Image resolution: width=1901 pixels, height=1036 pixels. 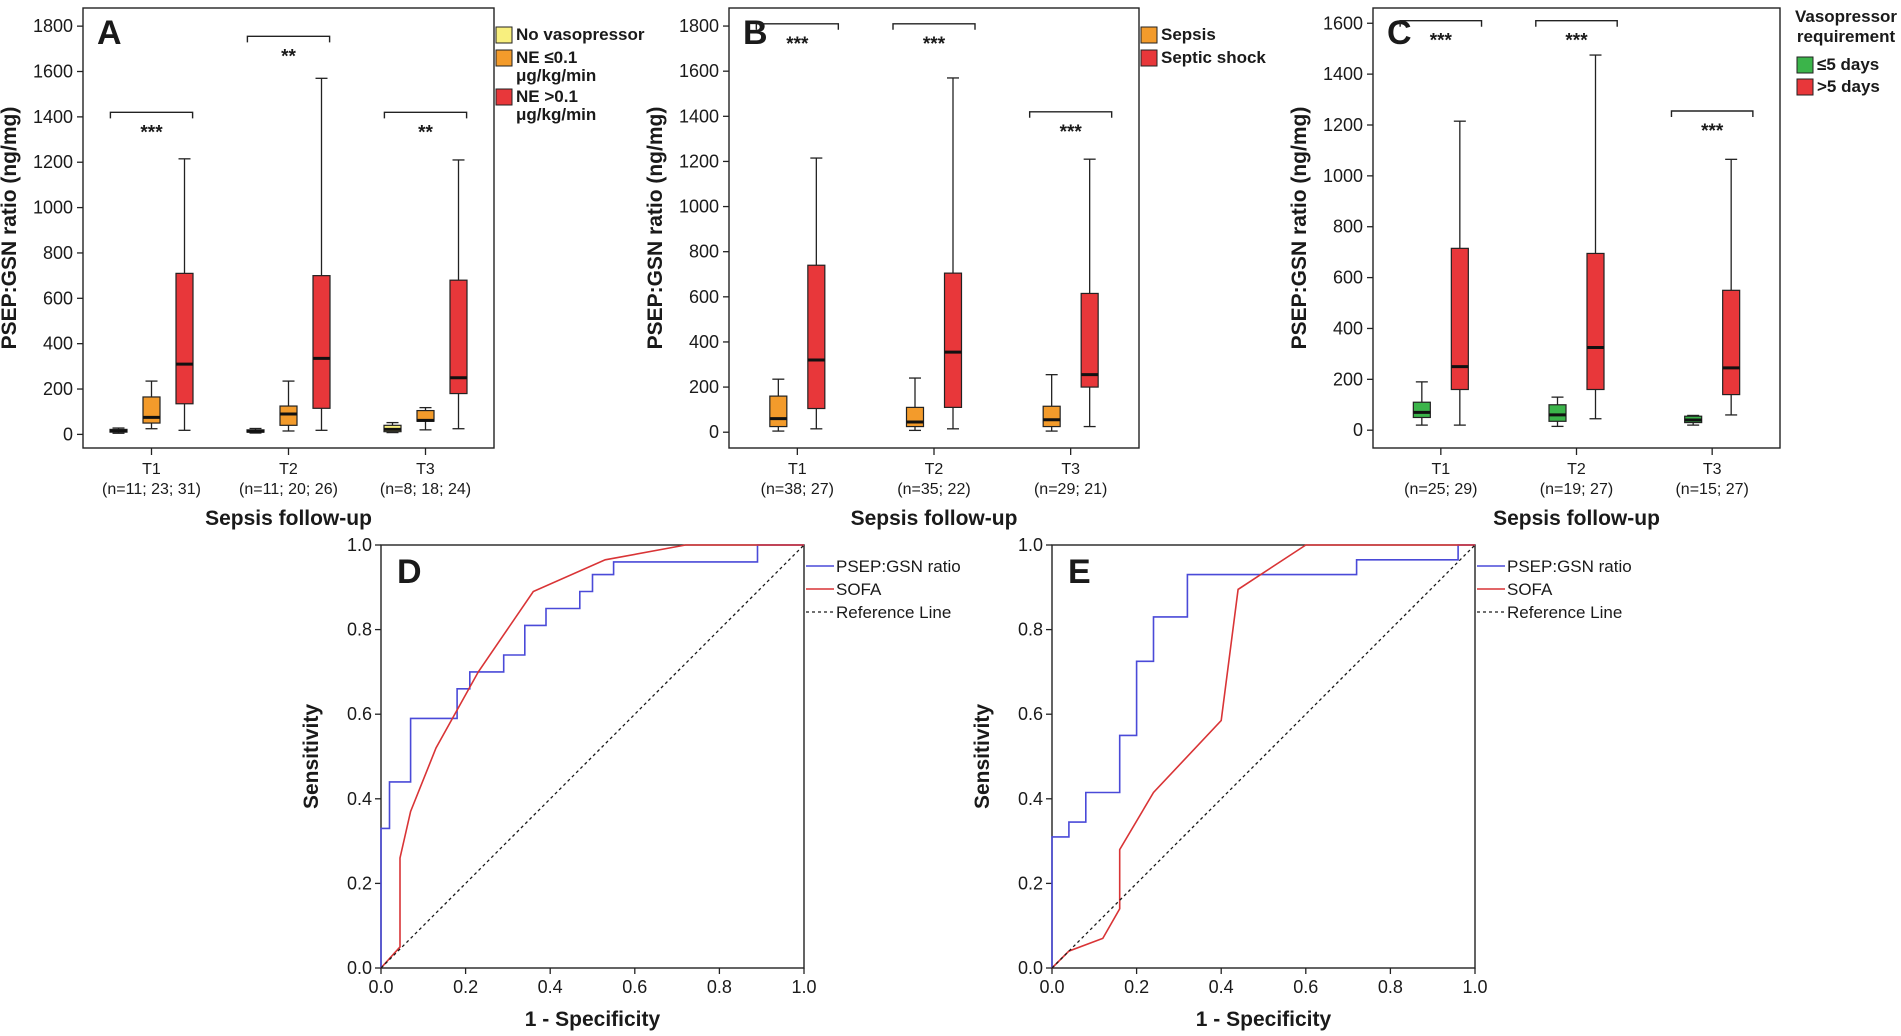 I want to click on legend-title: Vasopressor, so click(x=1846, y=16).